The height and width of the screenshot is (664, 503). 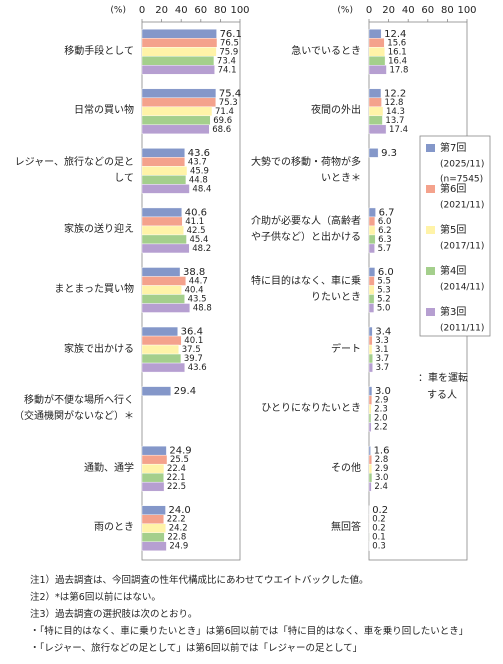 I want to click on value-label: 75.3, so click(x=228, y=103).